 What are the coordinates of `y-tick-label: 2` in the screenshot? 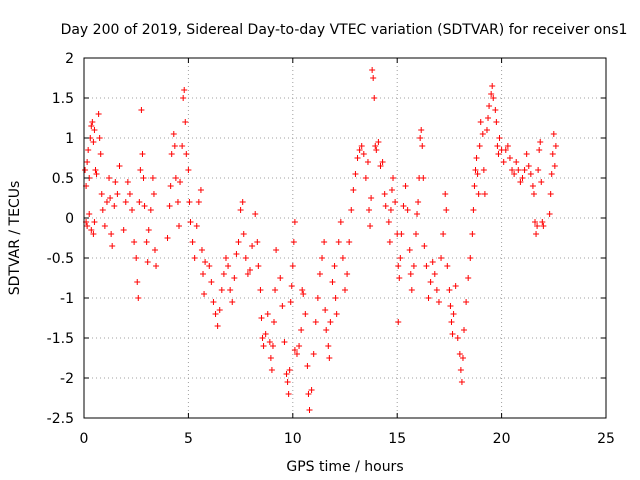 It's located at (69, 59).